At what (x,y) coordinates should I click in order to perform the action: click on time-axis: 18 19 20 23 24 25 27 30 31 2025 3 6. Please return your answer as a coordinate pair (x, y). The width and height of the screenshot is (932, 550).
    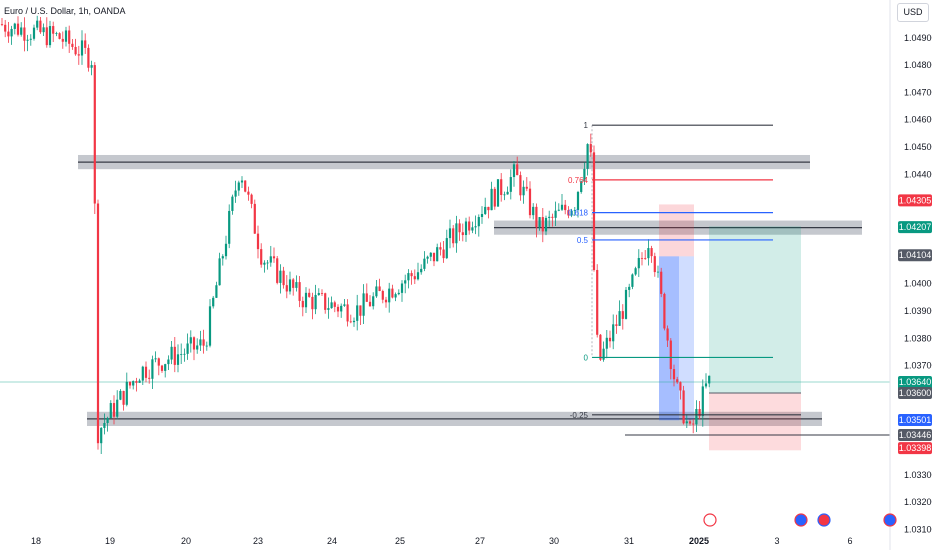
    Looking at the image, I should click on (442, 541).